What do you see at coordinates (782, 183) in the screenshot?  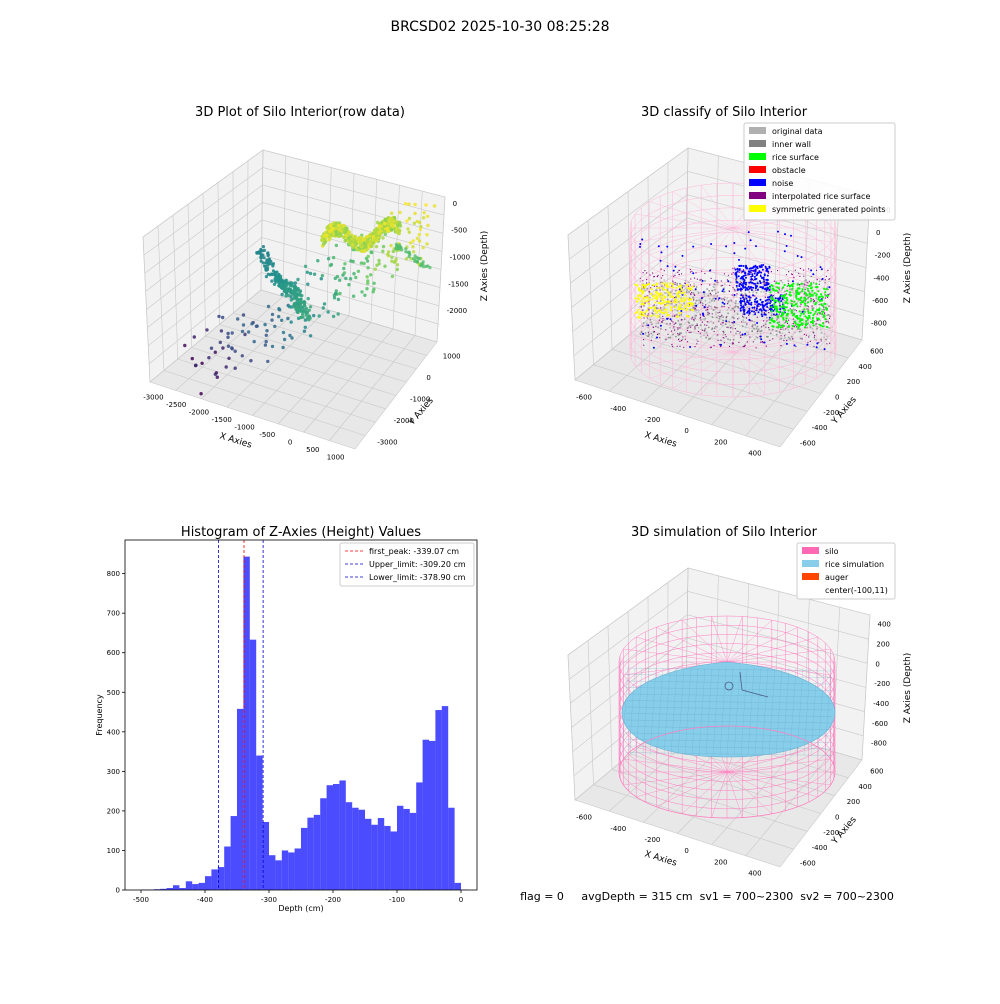 I see `legend-label: noise` at bounding box center [782, 183].